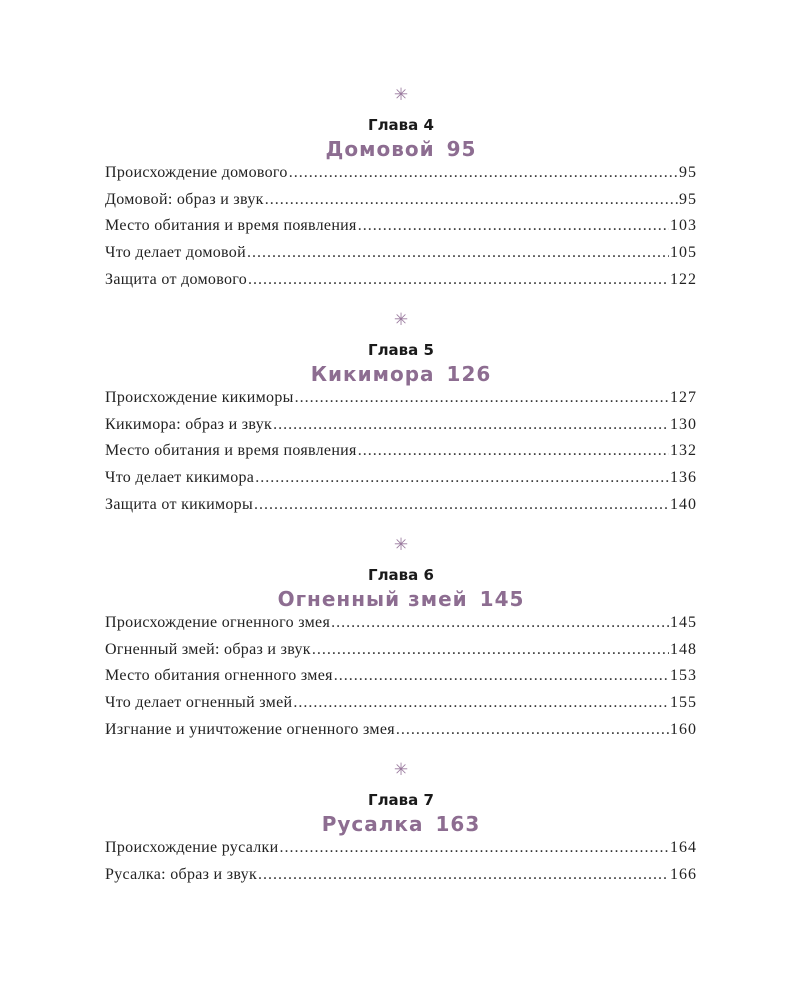 Image resolution: width=800 pixels, height=1000 pixels. What do you see at coordinates (180, 478) in the screenshot?
I see `entry-title: Что делает кикимора` at bounding box center [180, 478].